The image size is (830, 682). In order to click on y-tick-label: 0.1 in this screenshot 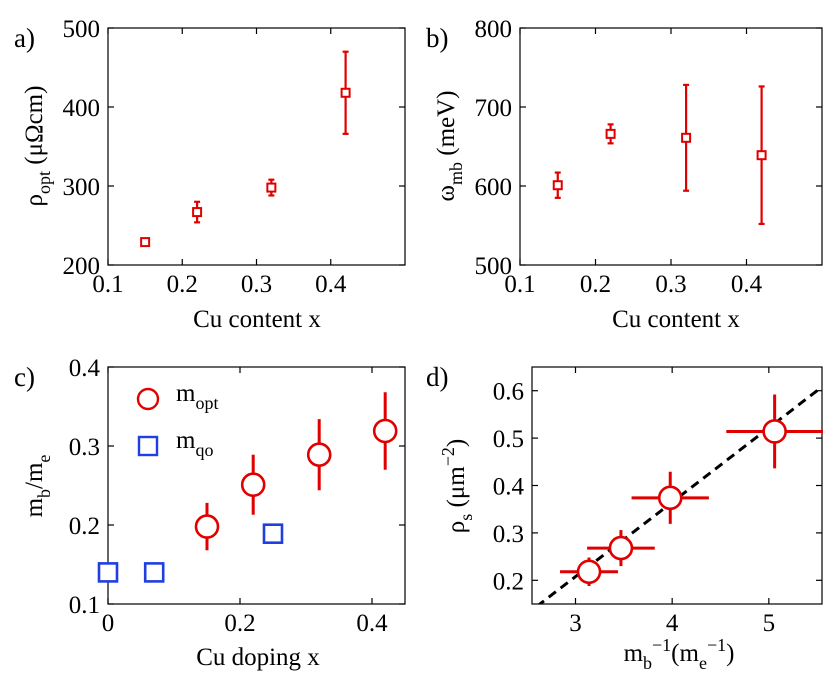, I will do `click(84, 605)`.